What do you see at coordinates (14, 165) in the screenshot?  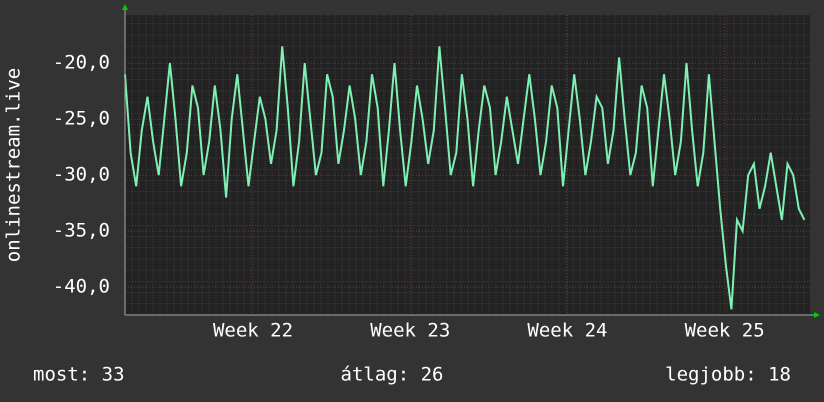 I see `y-axis-label: onlinestream.live` at bounding box center [14, 165].